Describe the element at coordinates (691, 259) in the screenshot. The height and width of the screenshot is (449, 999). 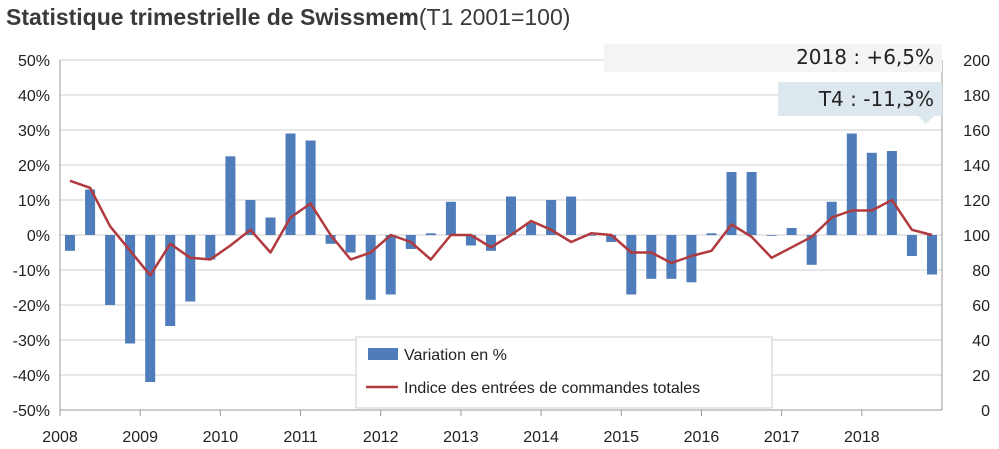
I see `bar-2015-t4` at that location.